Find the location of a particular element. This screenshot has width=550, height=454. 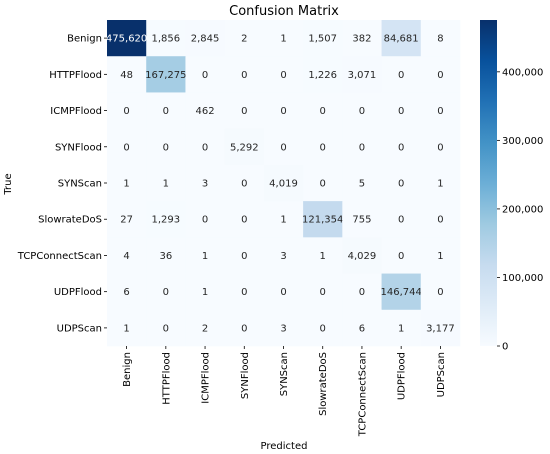

colorbar-tick-label: 100,000 is located at coordinates (522, 278).